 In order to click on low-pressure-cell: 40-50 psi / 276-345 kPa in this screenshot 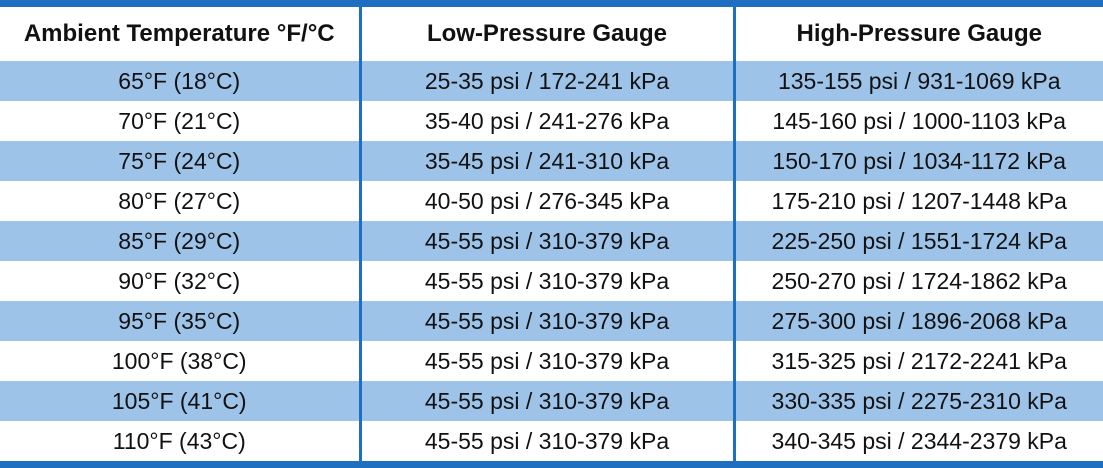, I will do `click(546, 201)`.